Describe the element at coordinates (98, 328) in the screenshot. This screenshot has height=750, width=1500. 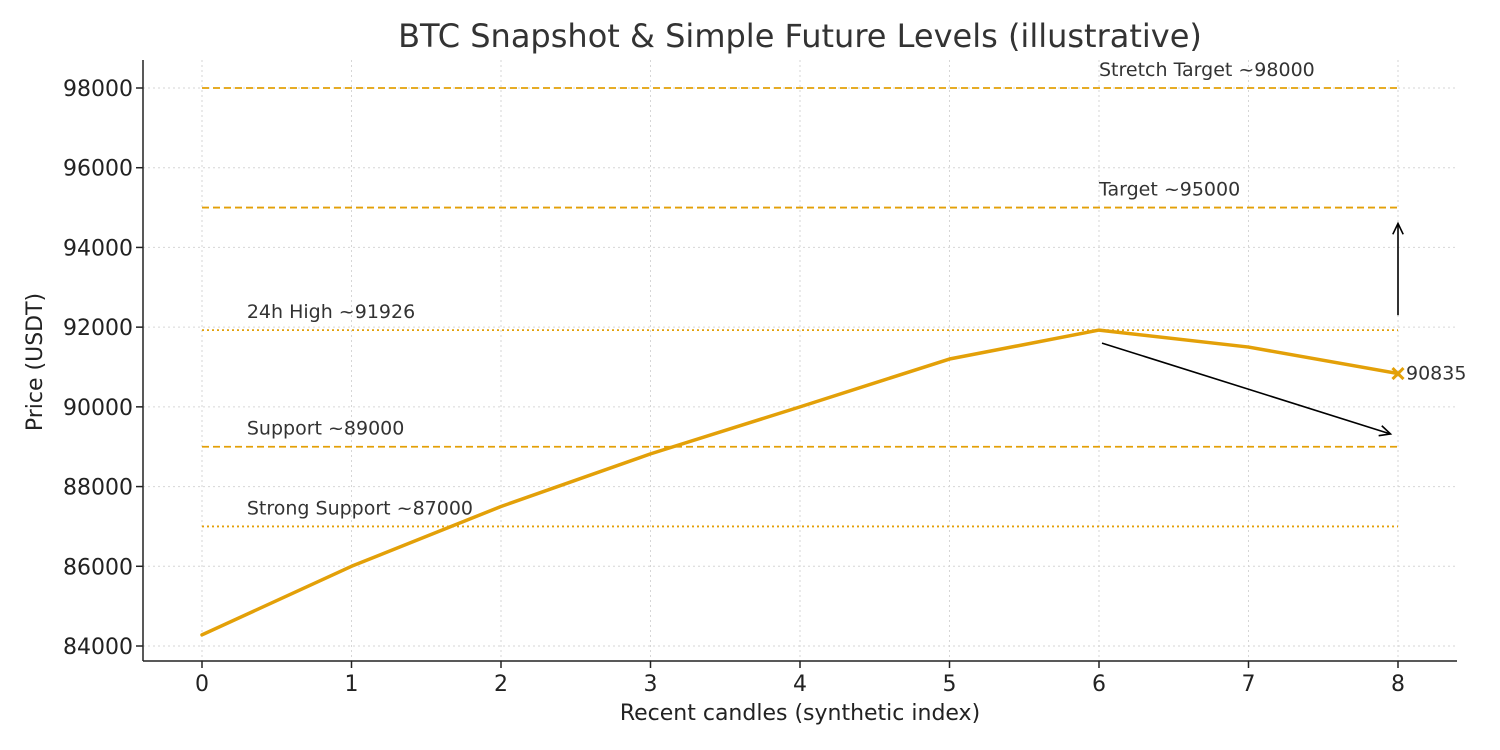
I see `y-tick-label: 92000` at that location.